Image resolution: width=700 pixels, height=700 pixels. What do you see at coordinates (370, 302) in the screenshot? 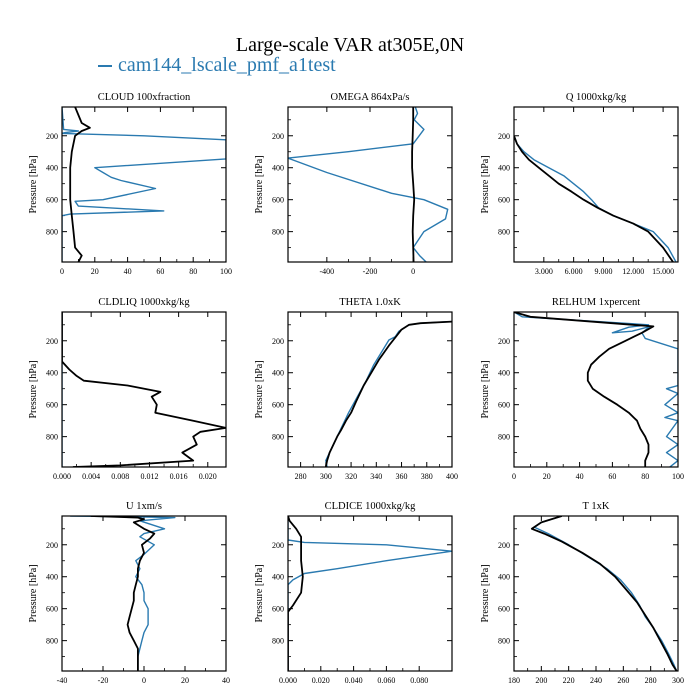
I see `panel-title: THETA 1.0xK` at bounding box center [370, 302].